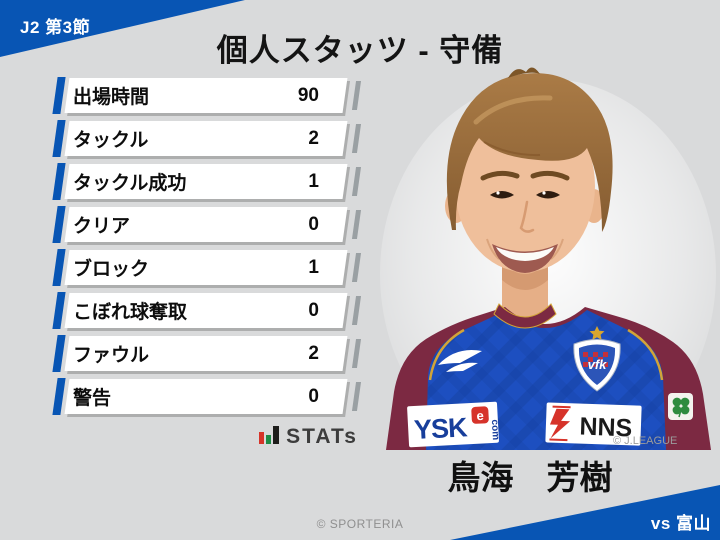 The height and width of the screenshot is (540, 720). I want to click on player-name: 鳥海 芳樹, so click(530, 477).